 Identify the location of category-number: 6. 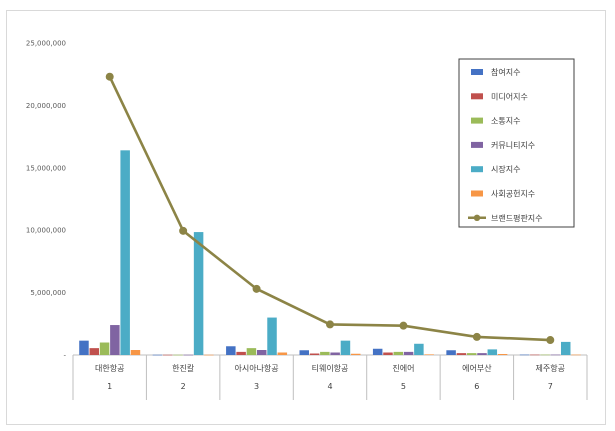
(476, 386).